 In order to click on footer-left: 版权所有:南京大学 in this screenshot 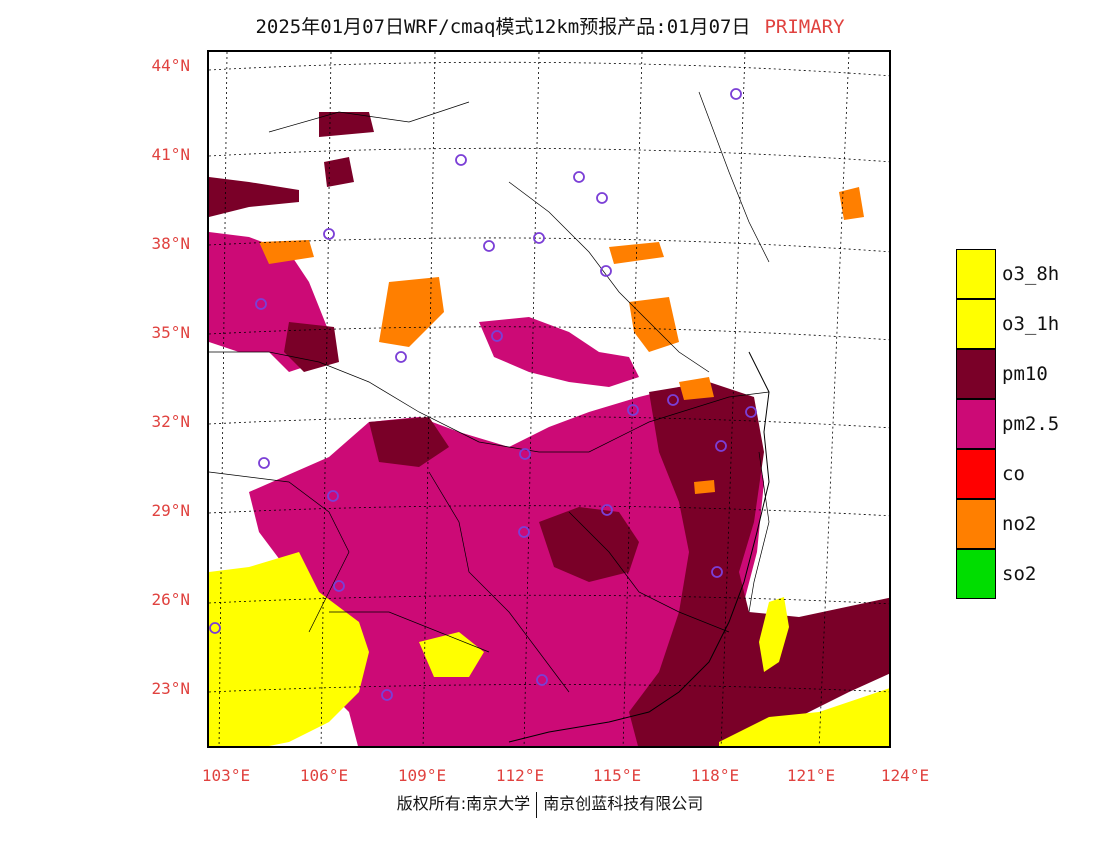, I will do `click(463, 803)`.